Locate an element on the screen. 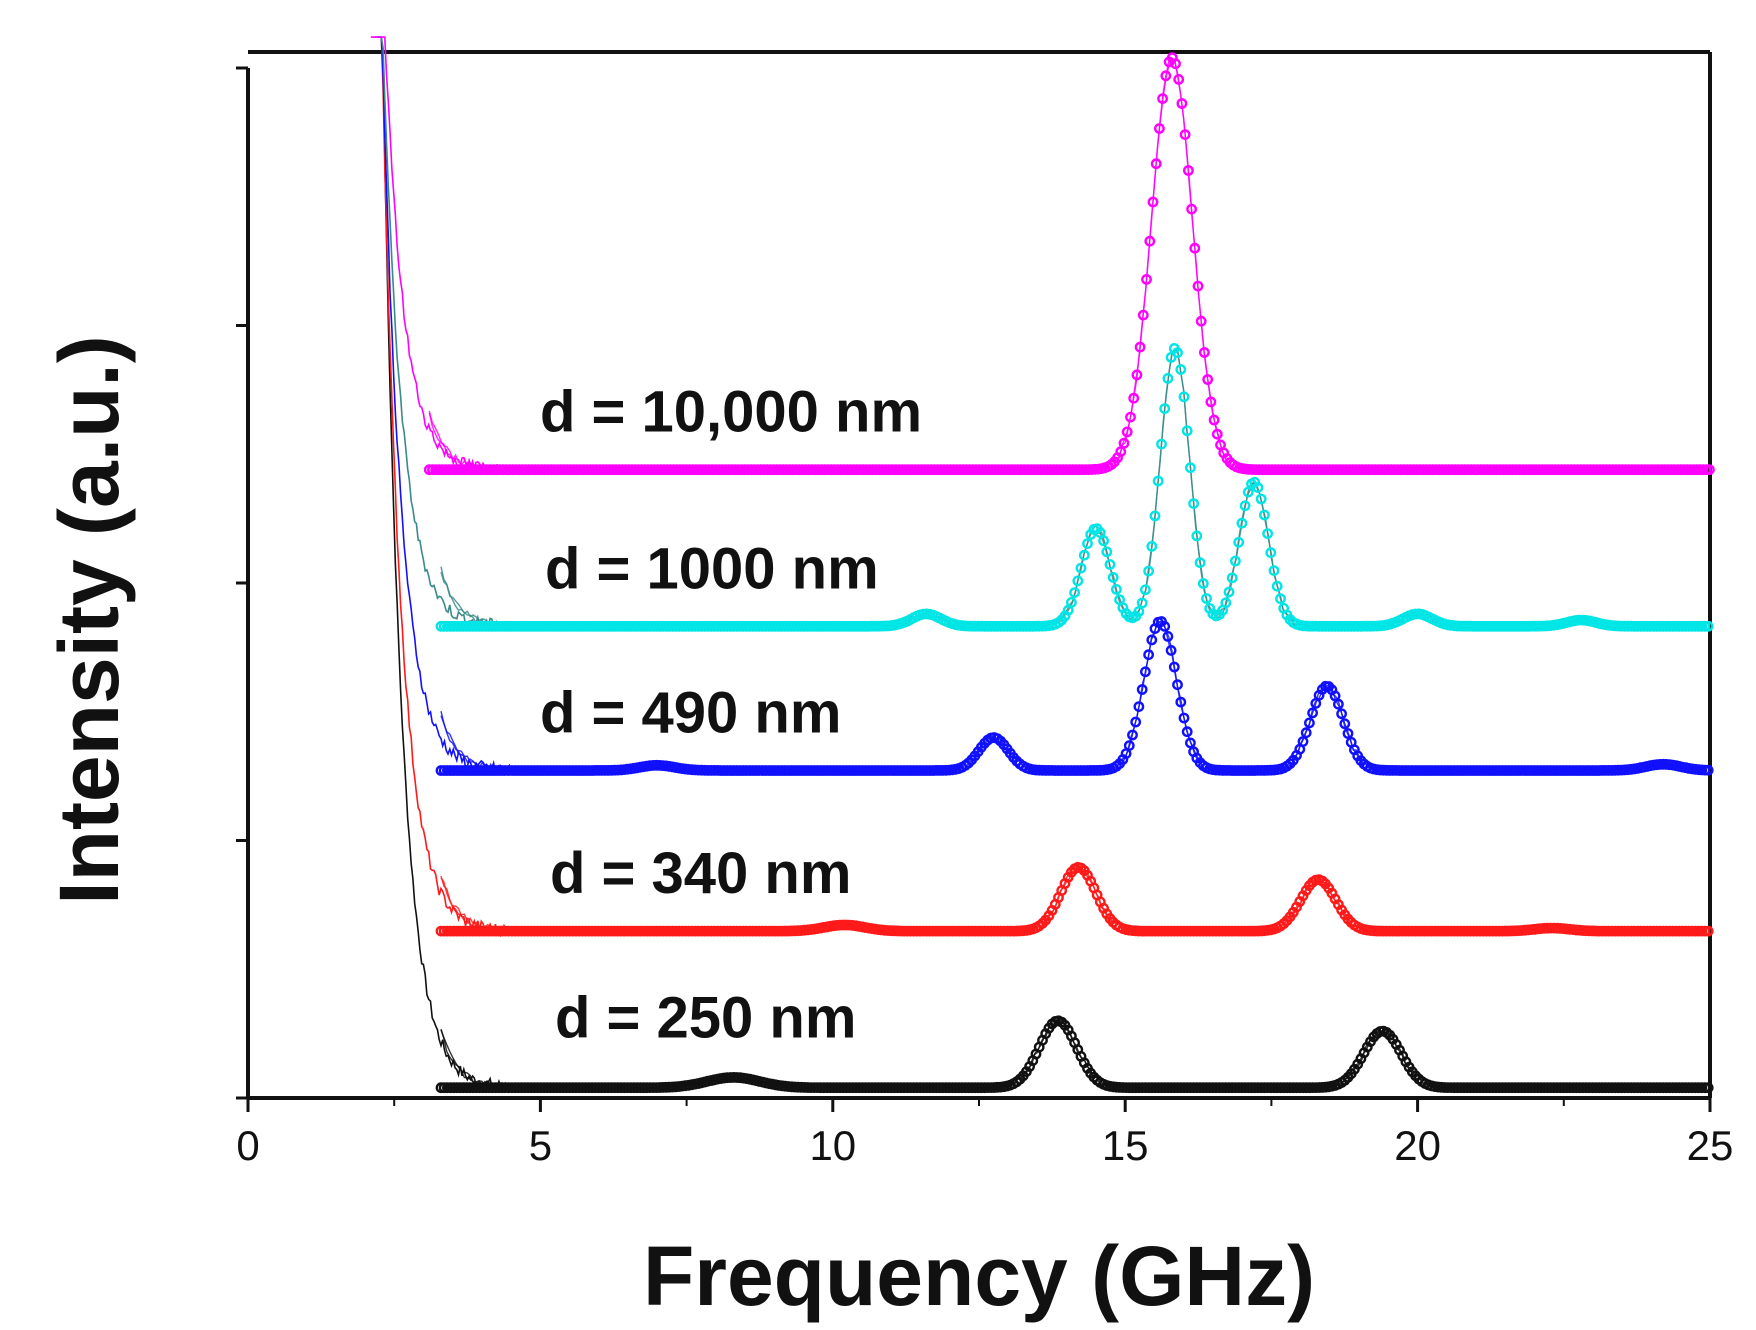 The image size is (1756, 1330). series-0-tail is located at coordinates (435, 256).